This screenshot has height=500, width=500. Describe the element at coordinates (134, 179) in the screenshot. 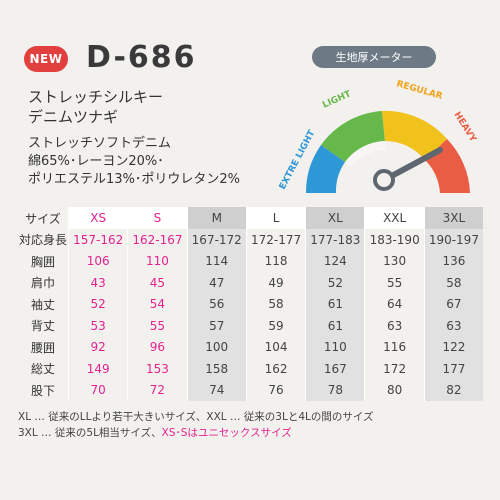

I see `fabric-composition-2: ポリエステル13%･ポリウレタン2%` at that location.